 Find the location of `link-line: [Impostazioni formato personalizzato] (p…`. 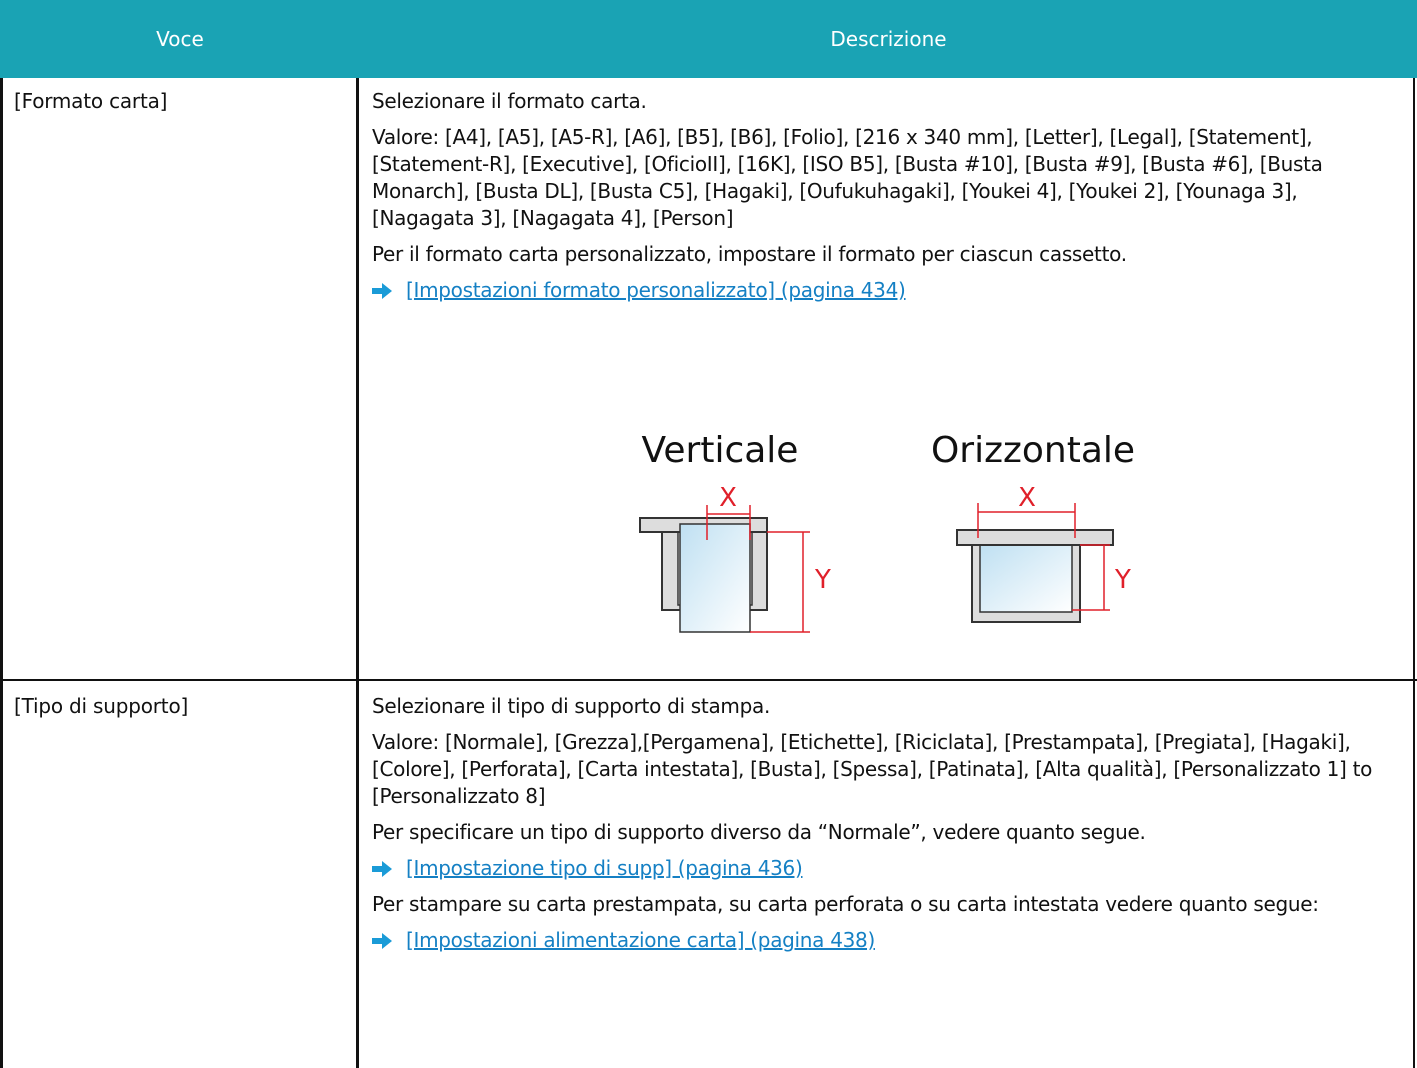

link-line: [Impostazioni formato personalizzato] (p… is located at coordinates (882, 290).